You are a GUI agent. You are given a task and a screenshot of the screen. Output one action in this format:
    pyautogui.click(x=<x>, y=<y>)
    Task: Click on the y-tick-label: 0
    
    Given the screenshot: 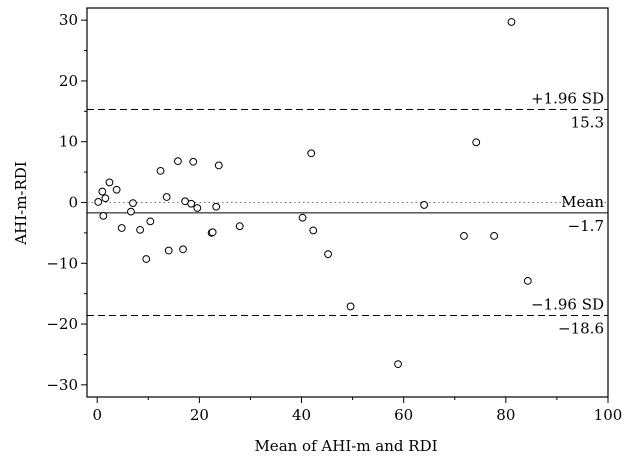 What is the action you would take?
    pyautogui.click(x=73, y=203)
    